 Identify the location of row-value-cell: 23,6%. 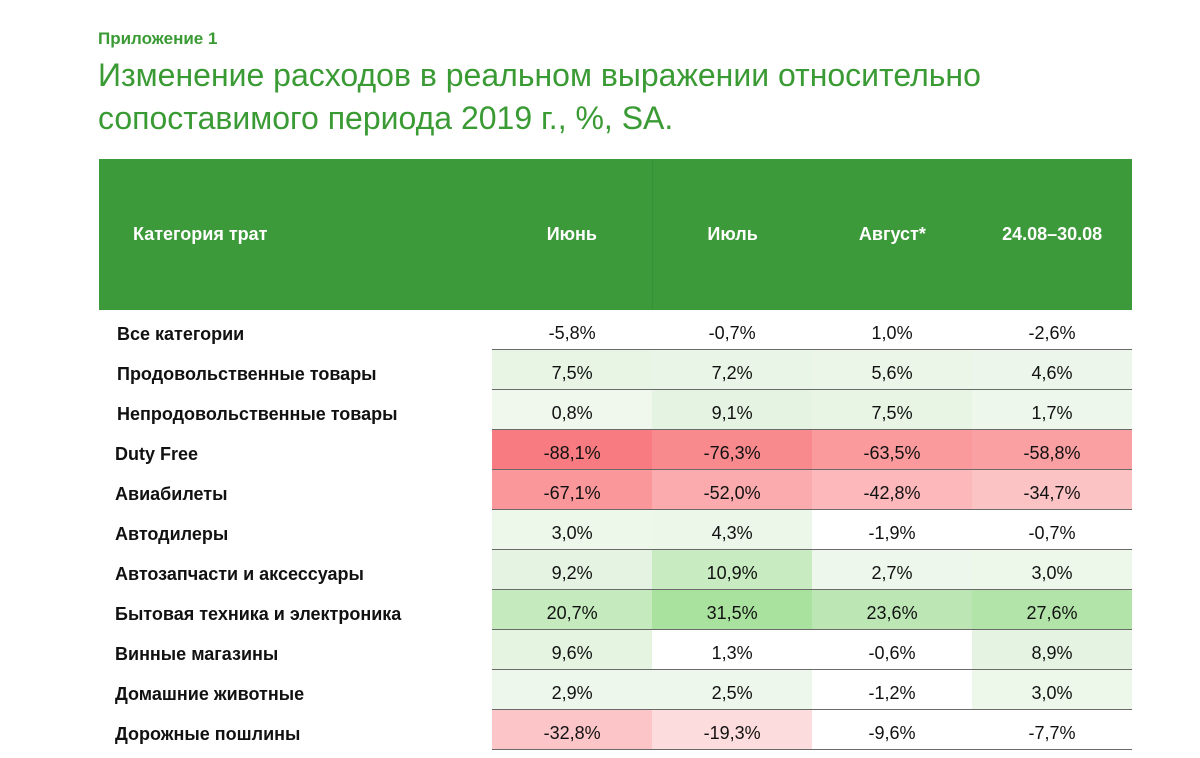
(892, 610).